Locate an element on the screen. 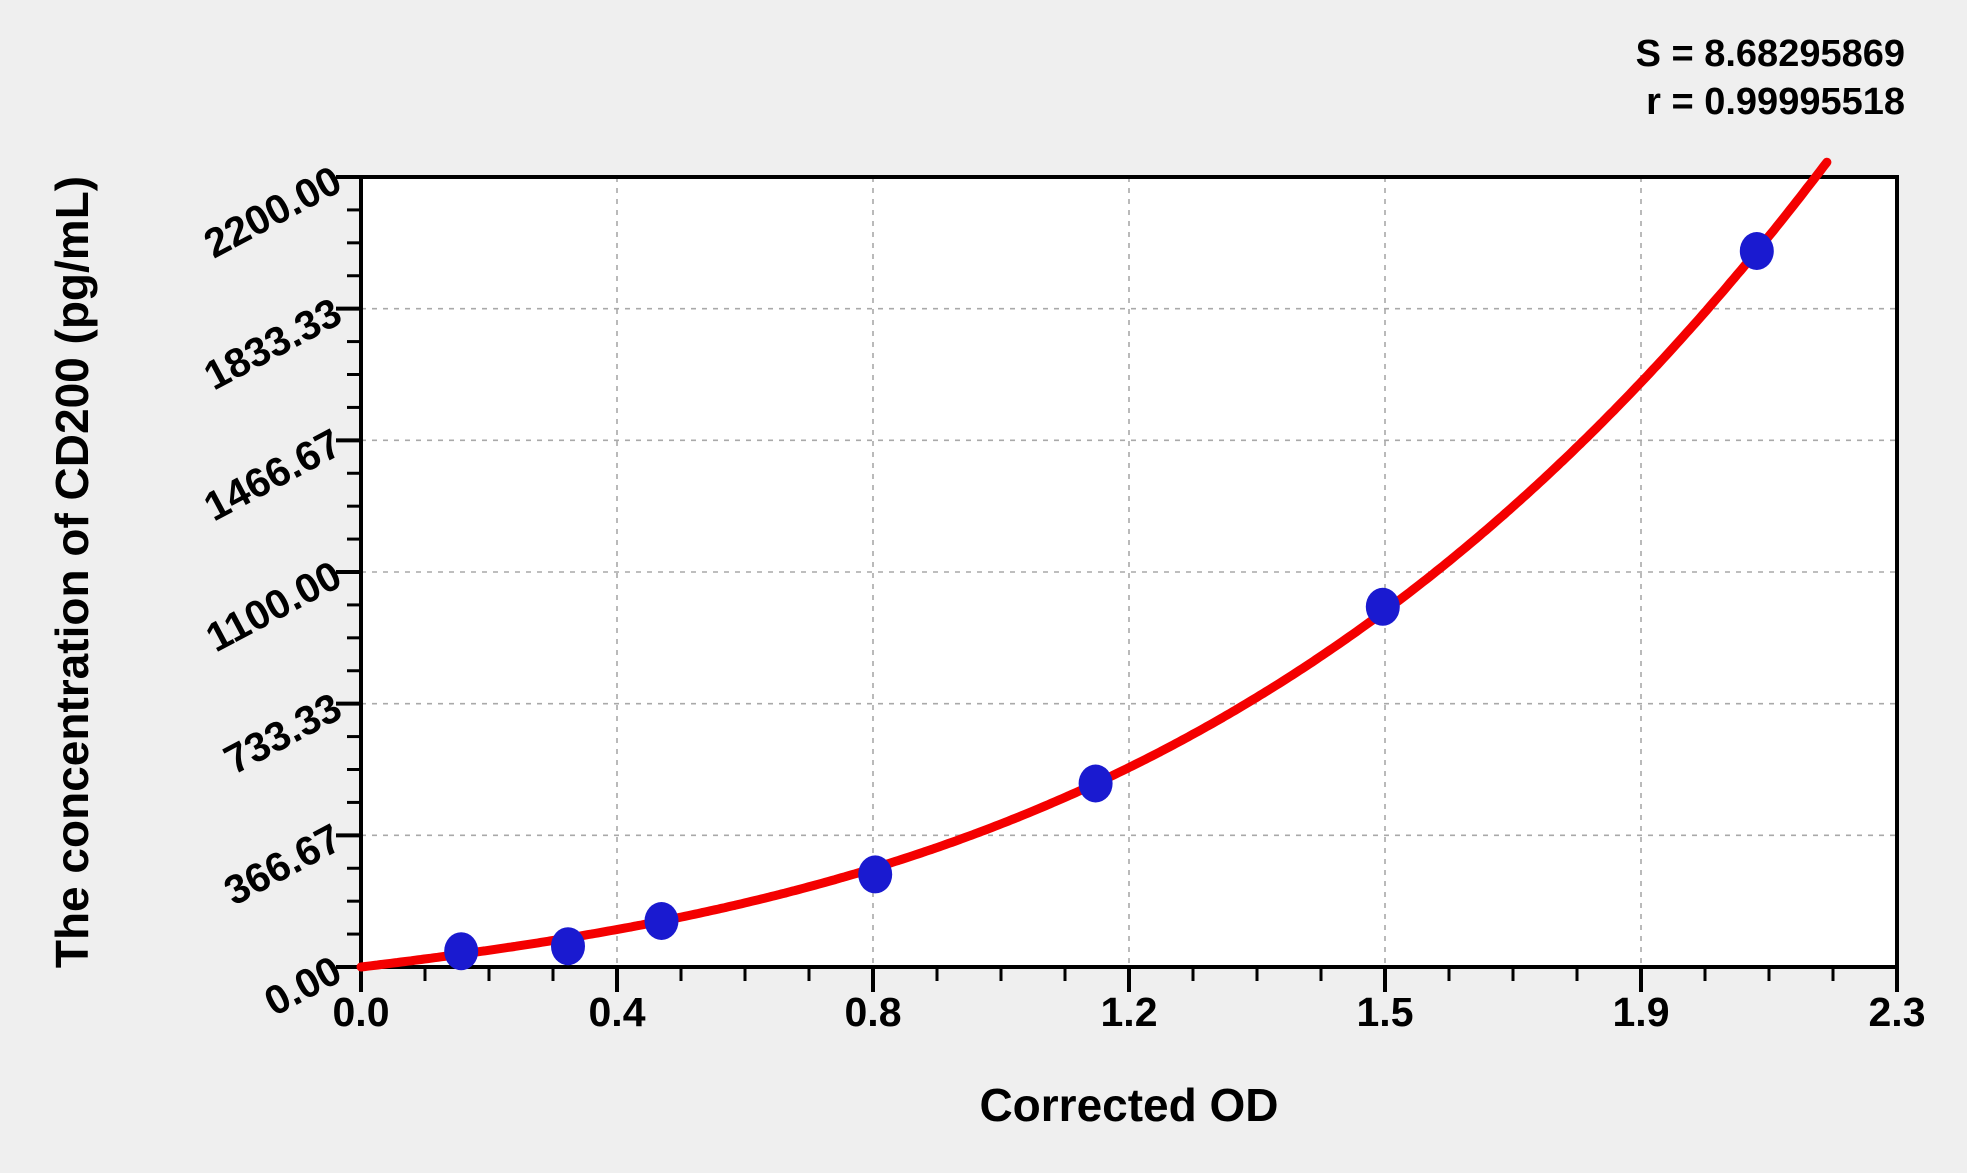  x-axis-title: Corrected OD is located at coordinates (1129, 1105).